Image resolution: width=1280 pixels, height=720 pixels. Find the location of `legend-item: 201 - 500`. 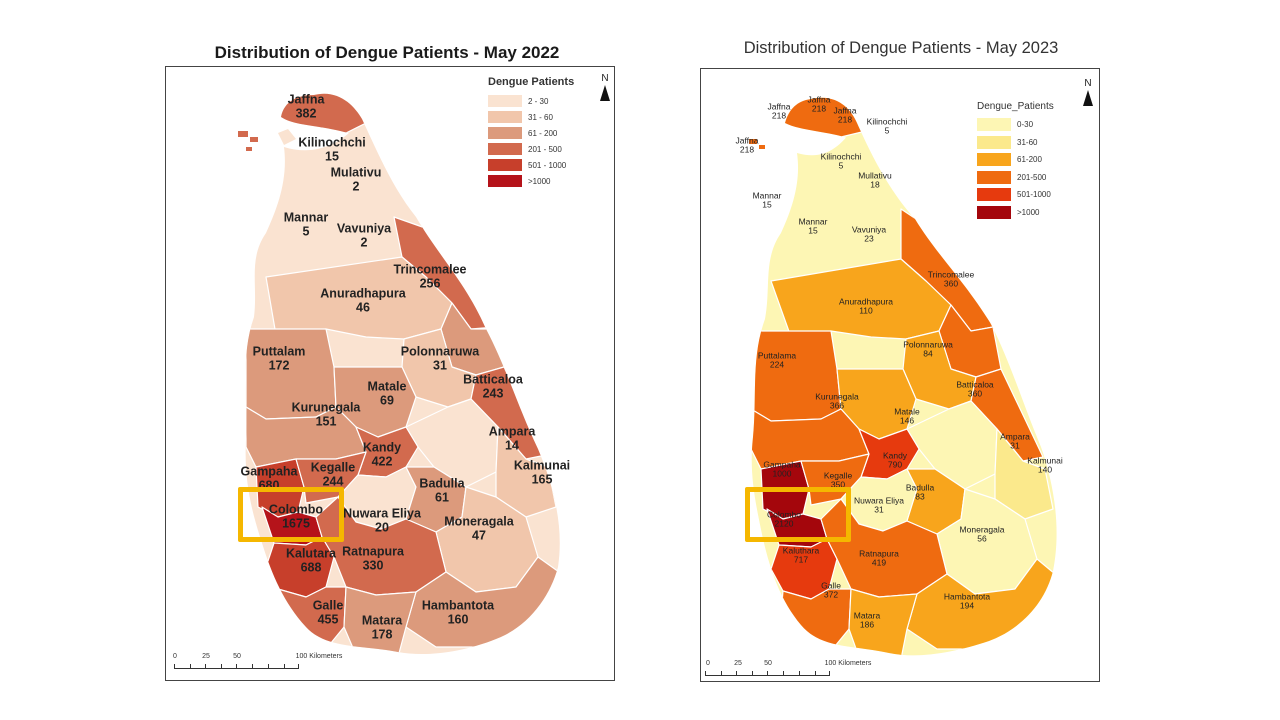

legend-item: 201 - 500 is located at coordinates (531, 149).